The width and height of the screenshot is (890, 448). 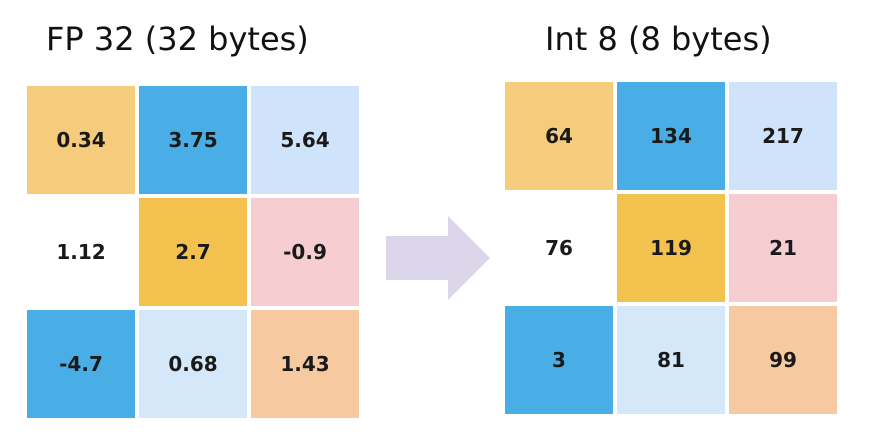 What do you see at coordinates (305, 140) in the screenshot?
I see `fp32-cell: 5.64` at bounding box center [305, 140].